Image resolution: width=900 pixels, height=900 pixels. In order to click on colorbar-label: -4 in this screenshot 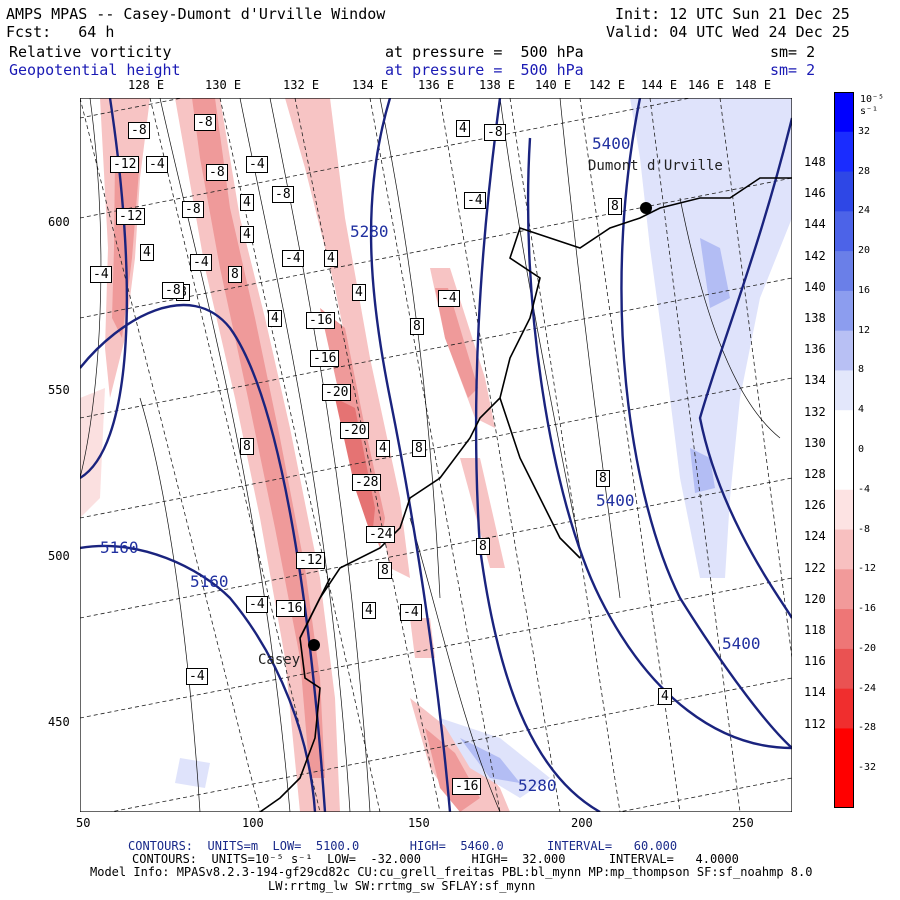, I will do `click(864, 489)`.